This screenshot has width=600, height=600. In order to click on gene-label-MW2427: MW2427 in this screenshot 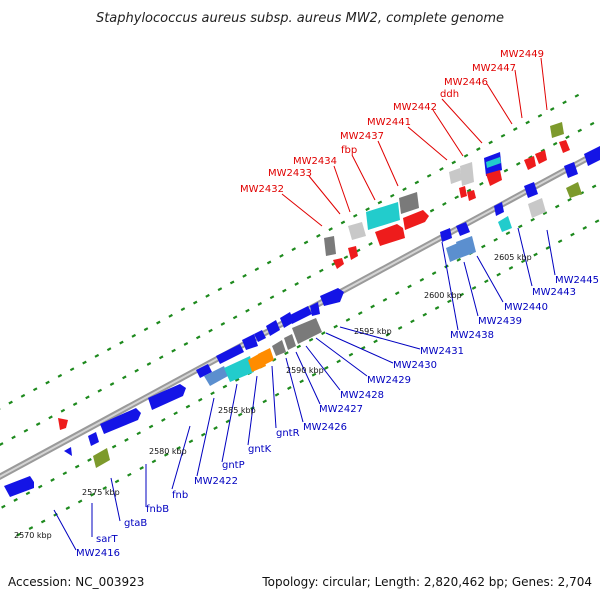, I will do `click(341, 409)`.